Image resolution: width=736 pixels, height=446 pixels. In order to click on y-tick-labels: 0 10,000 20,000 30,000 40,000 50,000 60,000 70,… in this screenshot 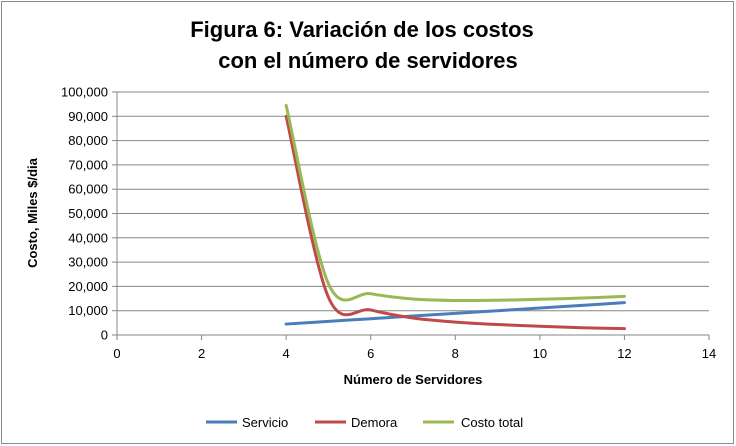, I will do `click(84, 214)`.